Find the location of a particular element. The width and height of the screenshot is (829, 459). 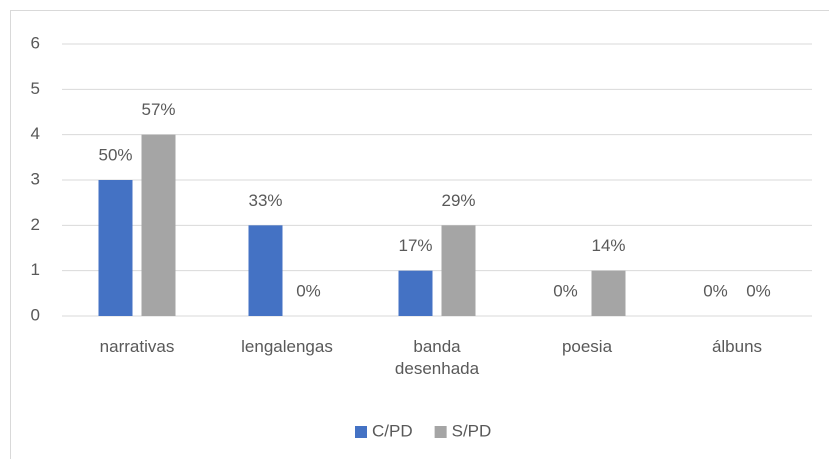

y-tick-label: 5 is located at coordinates (35, 88).